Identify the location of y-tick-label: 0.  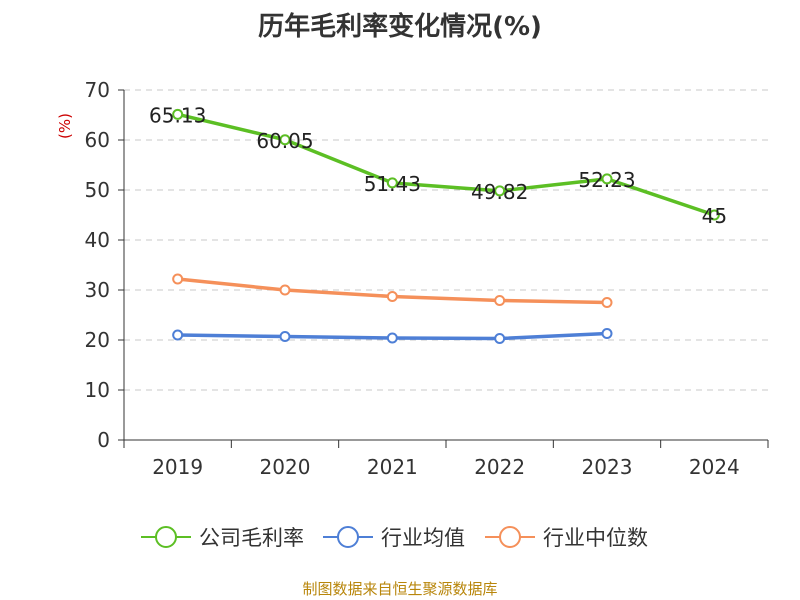
(103, 440).